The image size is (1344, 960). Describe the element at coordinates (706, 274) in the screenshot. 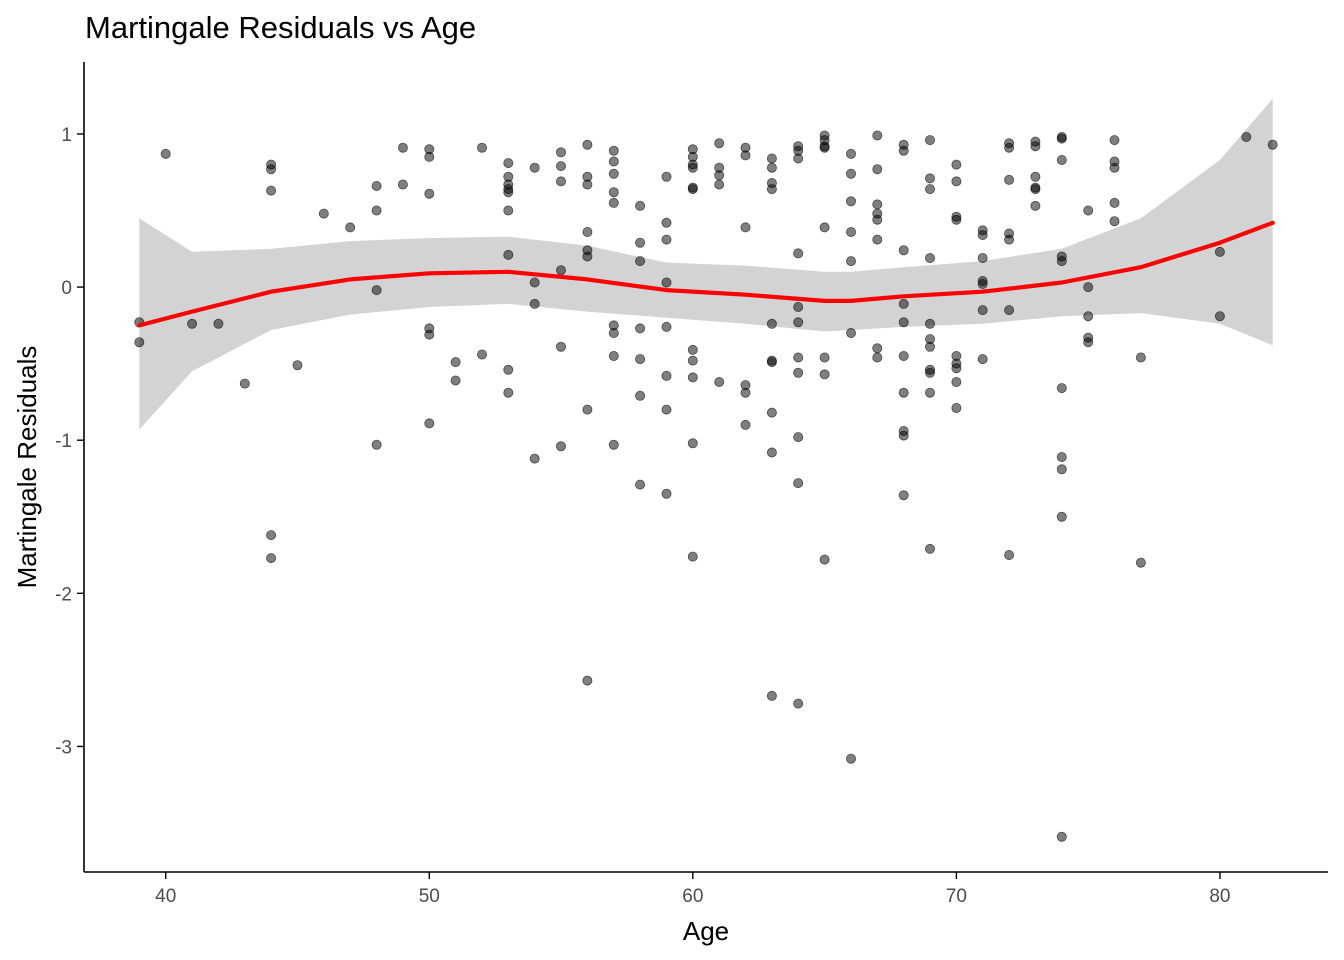

I see `smooth-line` at that location.